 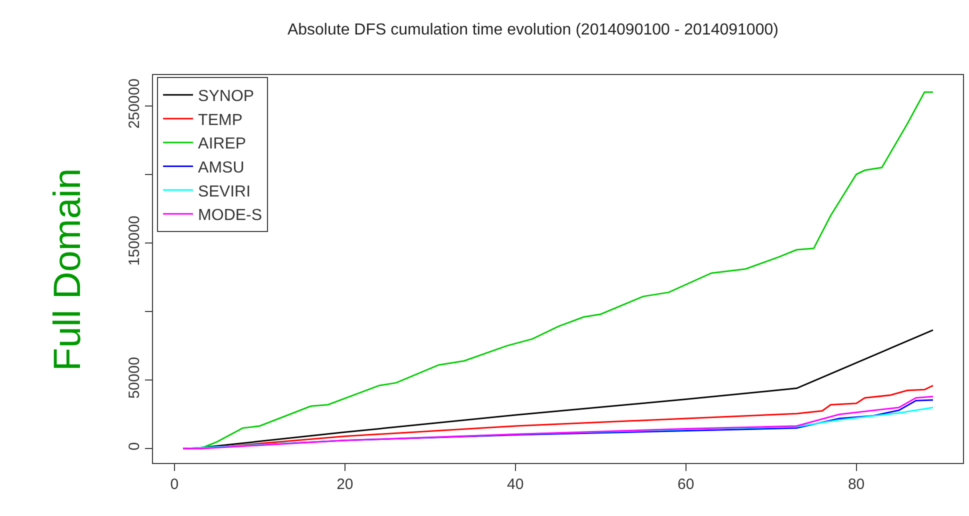 What do you see at coordinates (685, 484) in the screenshot?
I see `x-tick-label: 60` at bounding box center [685, 484].